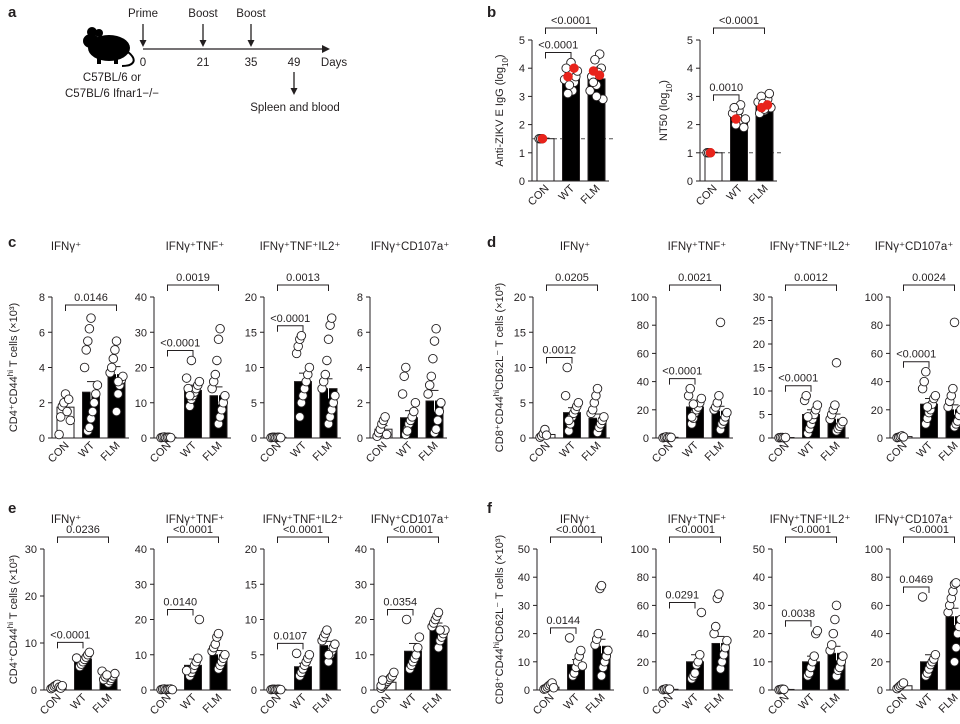 The width and height of the screenshot is (960, 724). I want to click on p-value-label: 0.0012, so click(811, 278).